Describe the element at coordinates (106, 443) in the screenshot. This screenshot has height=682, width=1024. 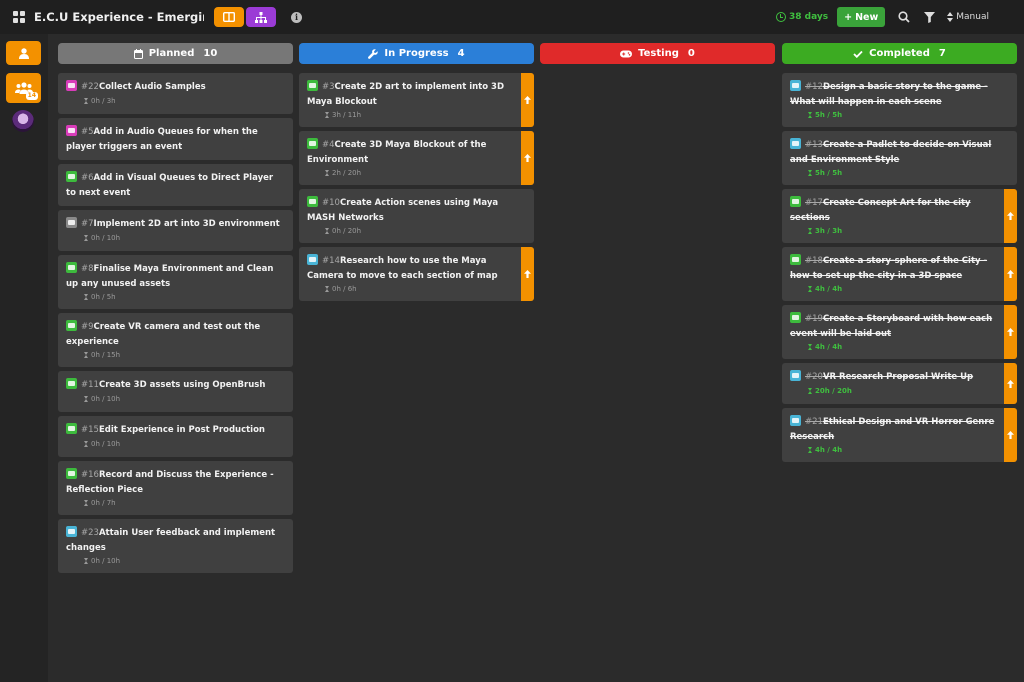
I see `hourglass-time-text: 0h / 10h` at that location.